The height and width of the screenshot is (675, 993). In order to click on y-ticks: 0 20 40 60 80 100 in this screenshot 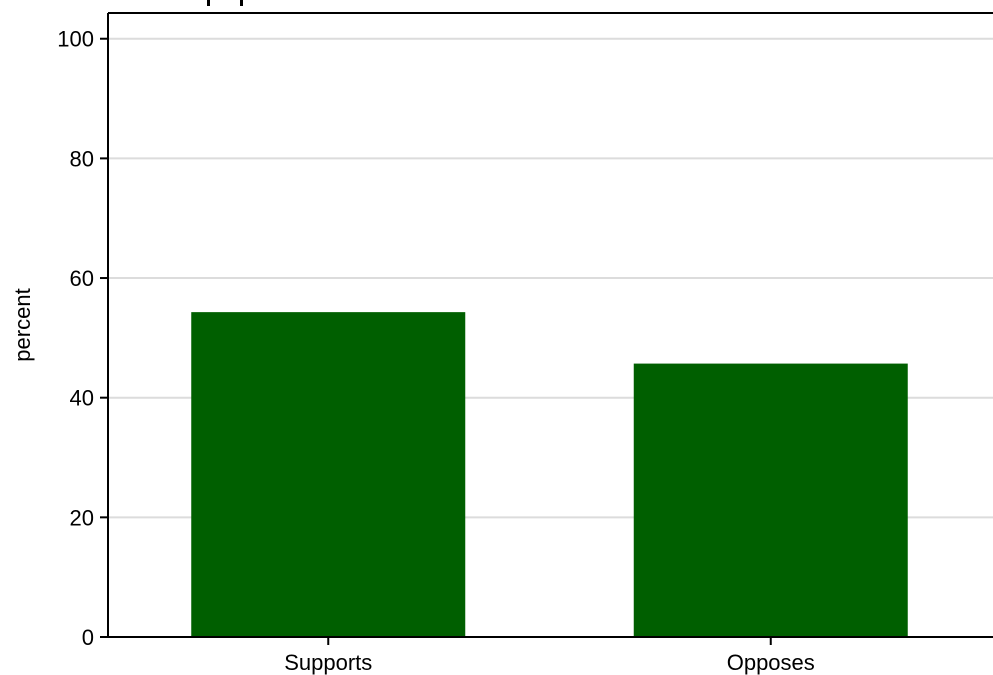, I will do `click(82, 338)`.